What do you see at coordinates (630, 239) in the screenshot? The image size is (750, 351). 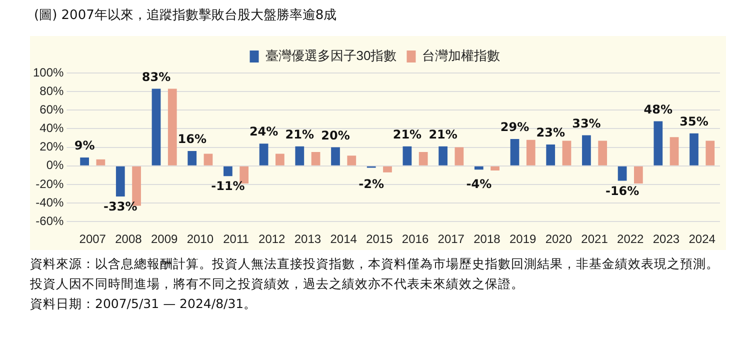 I see `x-tick-label: 2022` at bounding box center [630, 239].